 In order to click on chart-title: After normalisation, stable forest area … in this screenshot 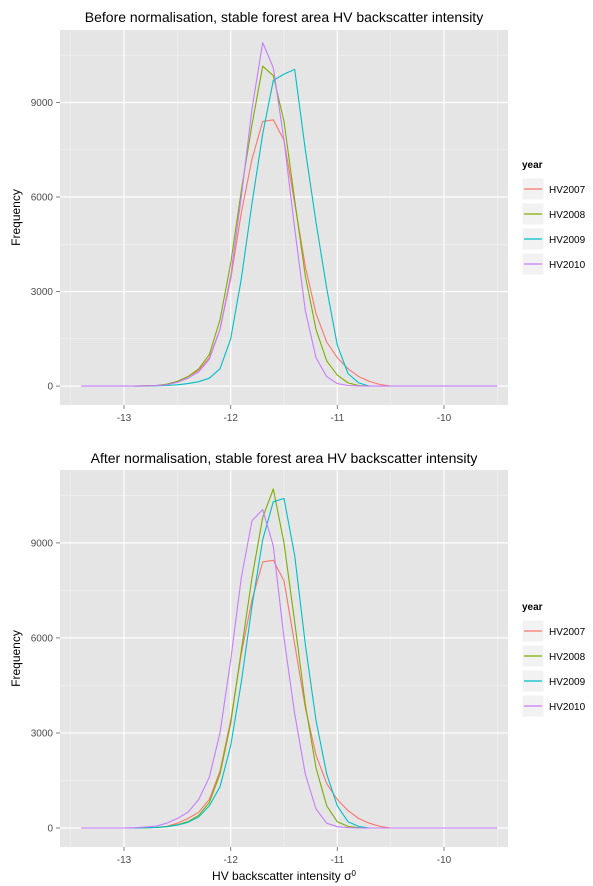, I will do `click(284, 458)`.